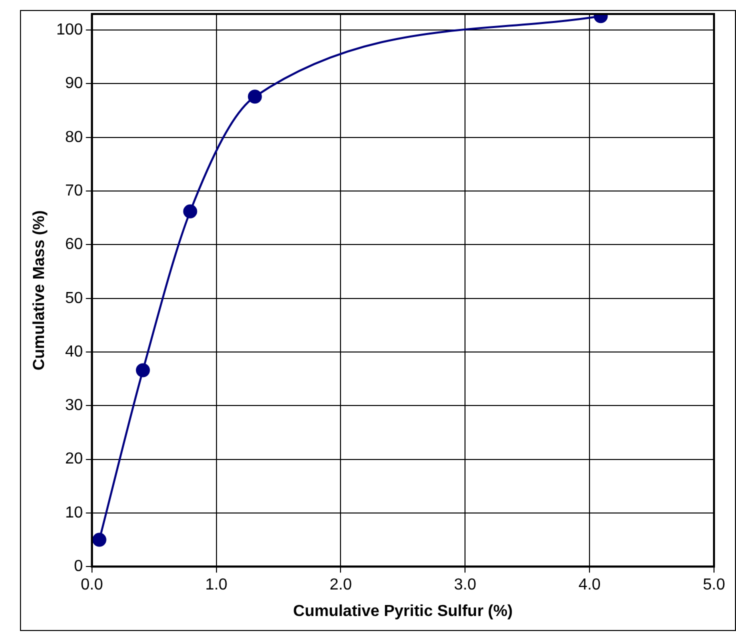 This screenshot has width=736, height=637. I want to click on y-tick-label: 100, so click(69, 30).